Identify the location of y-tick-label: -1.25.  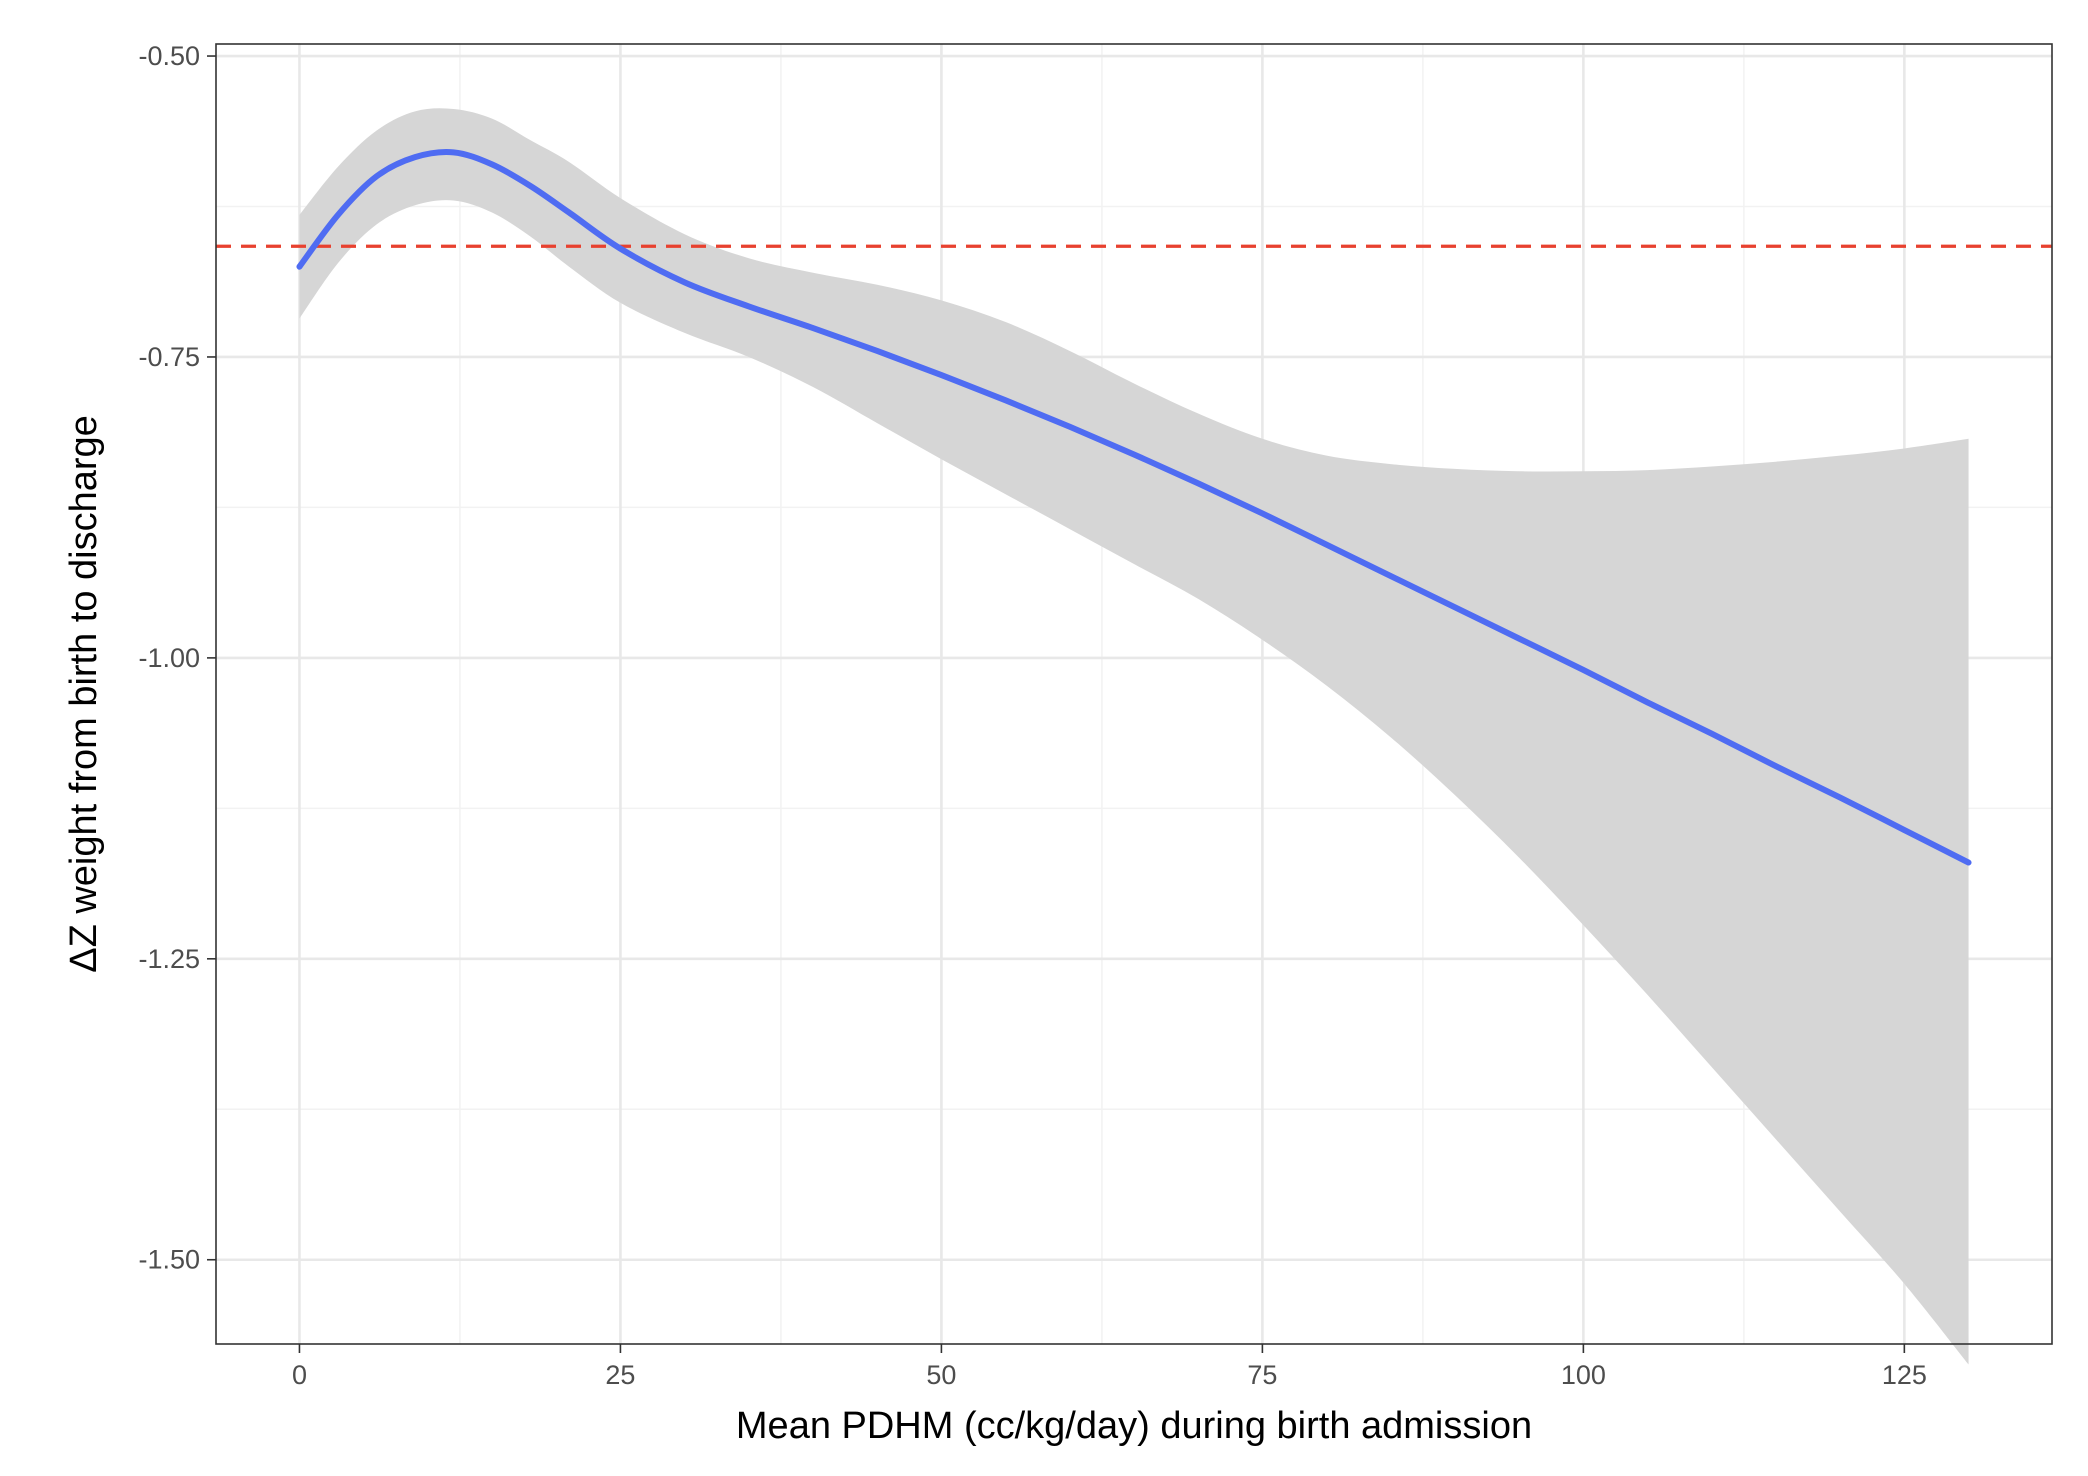
(169, 959).